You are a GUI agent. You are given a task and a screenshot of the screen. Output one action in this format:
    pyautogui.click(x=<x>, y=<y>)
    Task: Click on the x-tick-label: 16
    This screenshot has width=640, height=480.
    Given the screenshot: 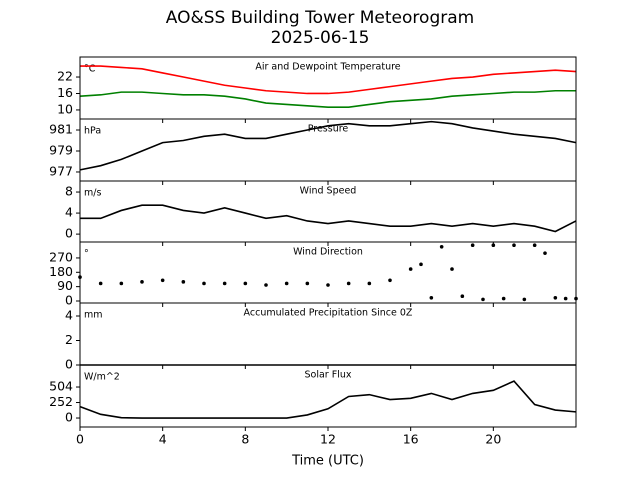 What is the action you would take?
    pyautogui.click(x=411, y=439)
    